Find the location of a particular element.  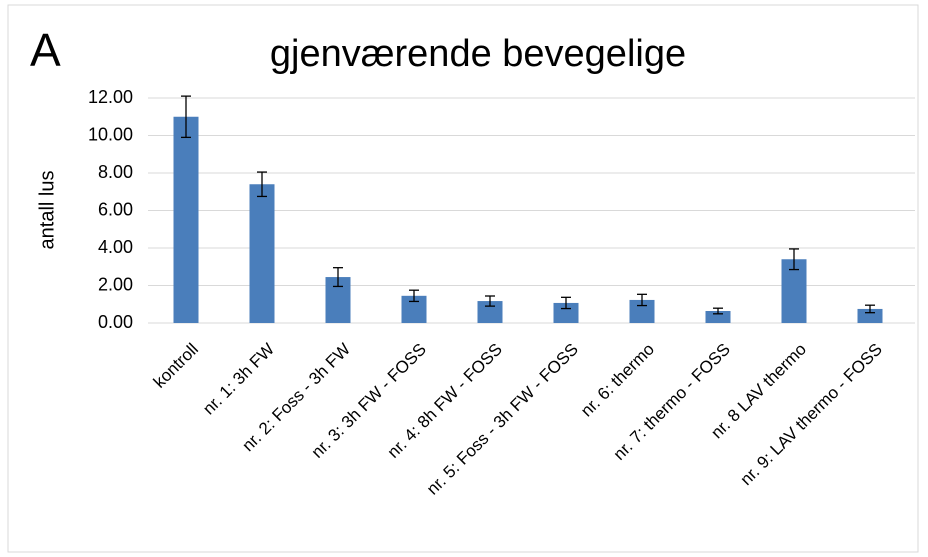

y-tick-label: 10.00 is located at coordinates (110, 134).